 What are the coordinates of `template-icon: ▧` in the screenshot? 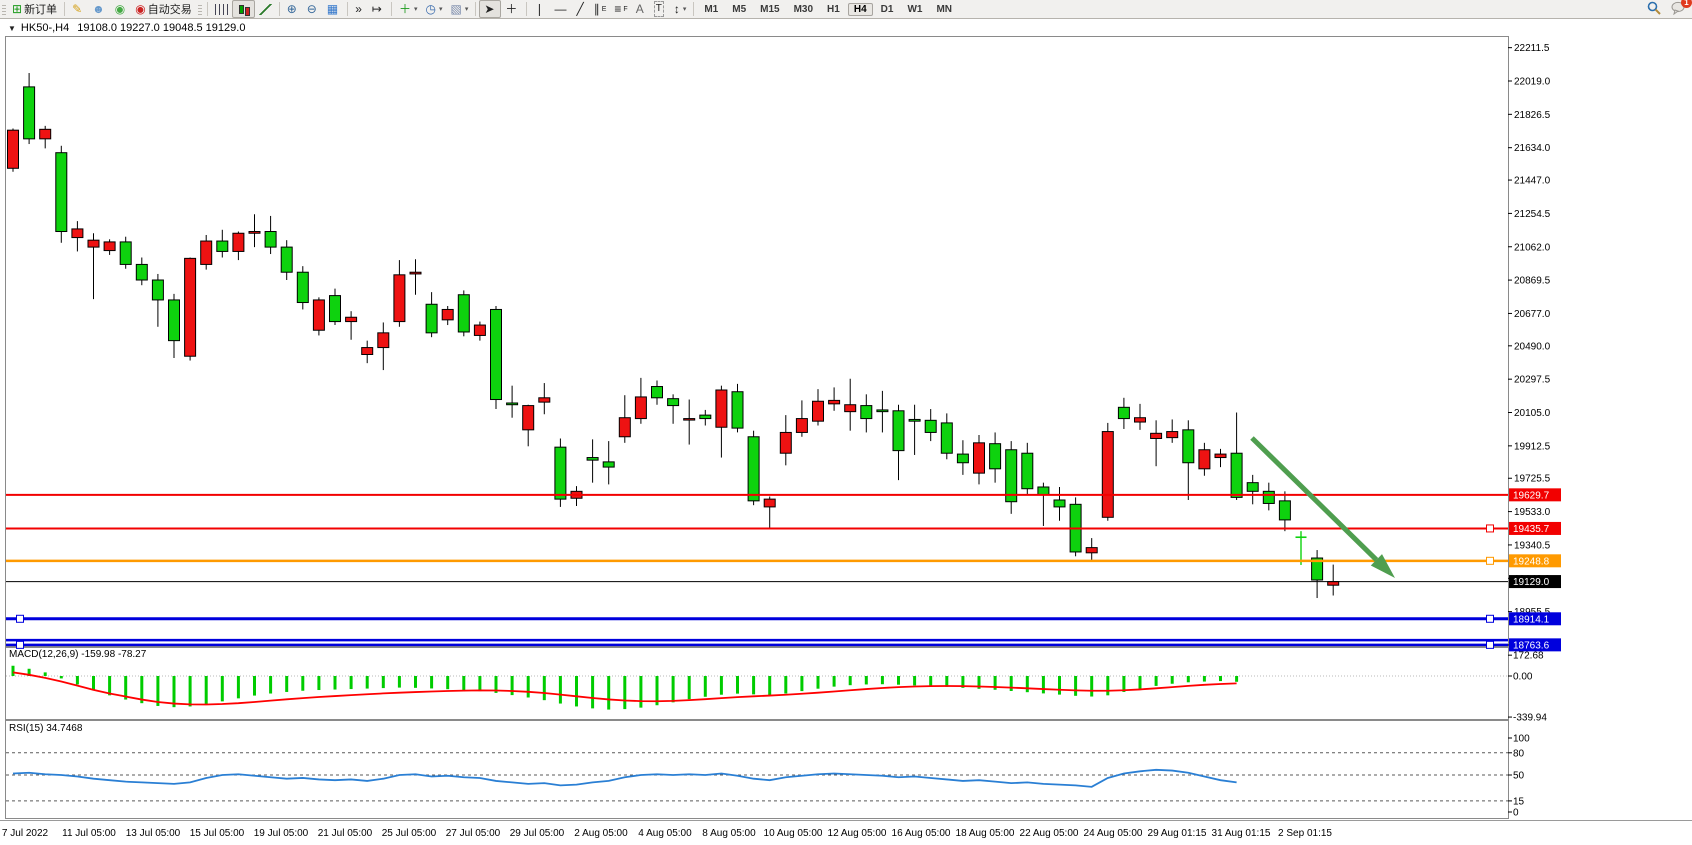 It's located at (456, 9).